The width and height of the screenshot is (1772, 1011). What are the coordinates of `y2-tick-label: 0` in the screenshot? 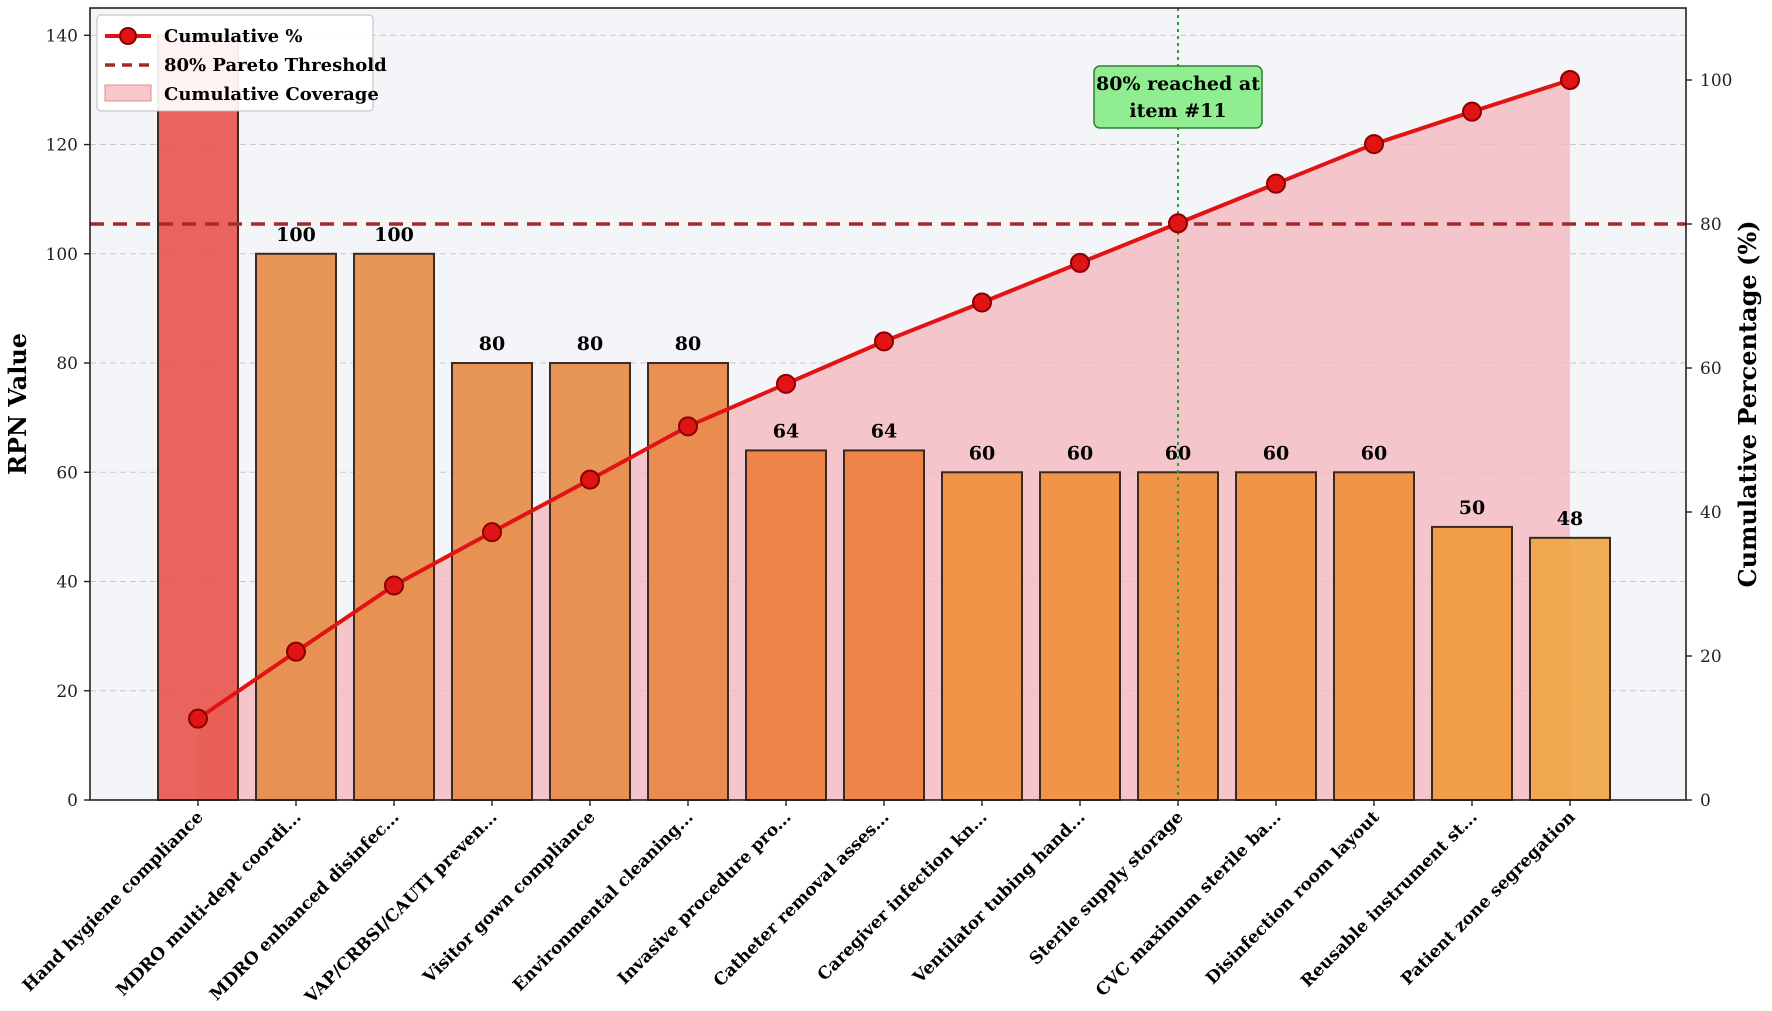 It's located at (1705, 801).